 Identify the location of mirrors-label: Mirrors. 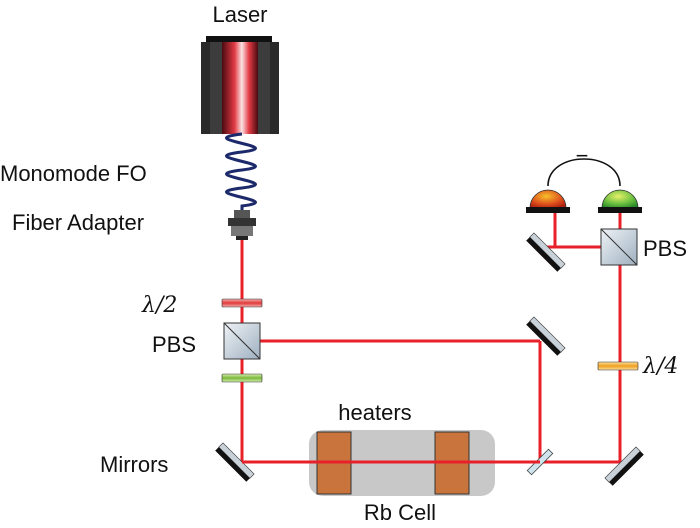
(134, 464).